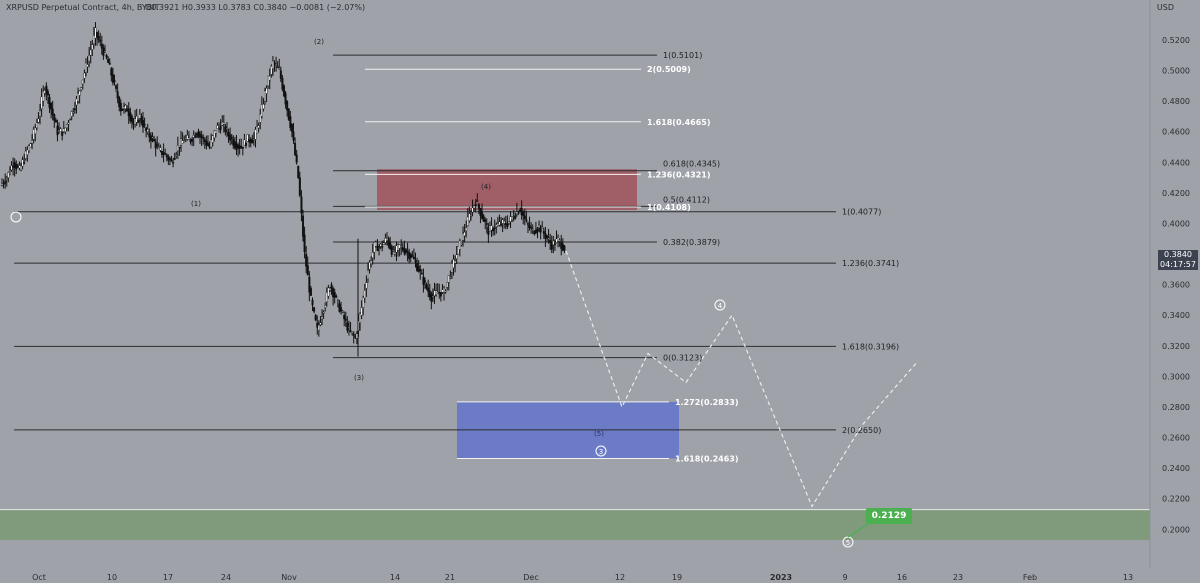 This screenshot has width=1200, height=583. Describe the element at coordinates (861, 430) in the screenshot. I see `long-level-label: 2(0.2650)` at that location.